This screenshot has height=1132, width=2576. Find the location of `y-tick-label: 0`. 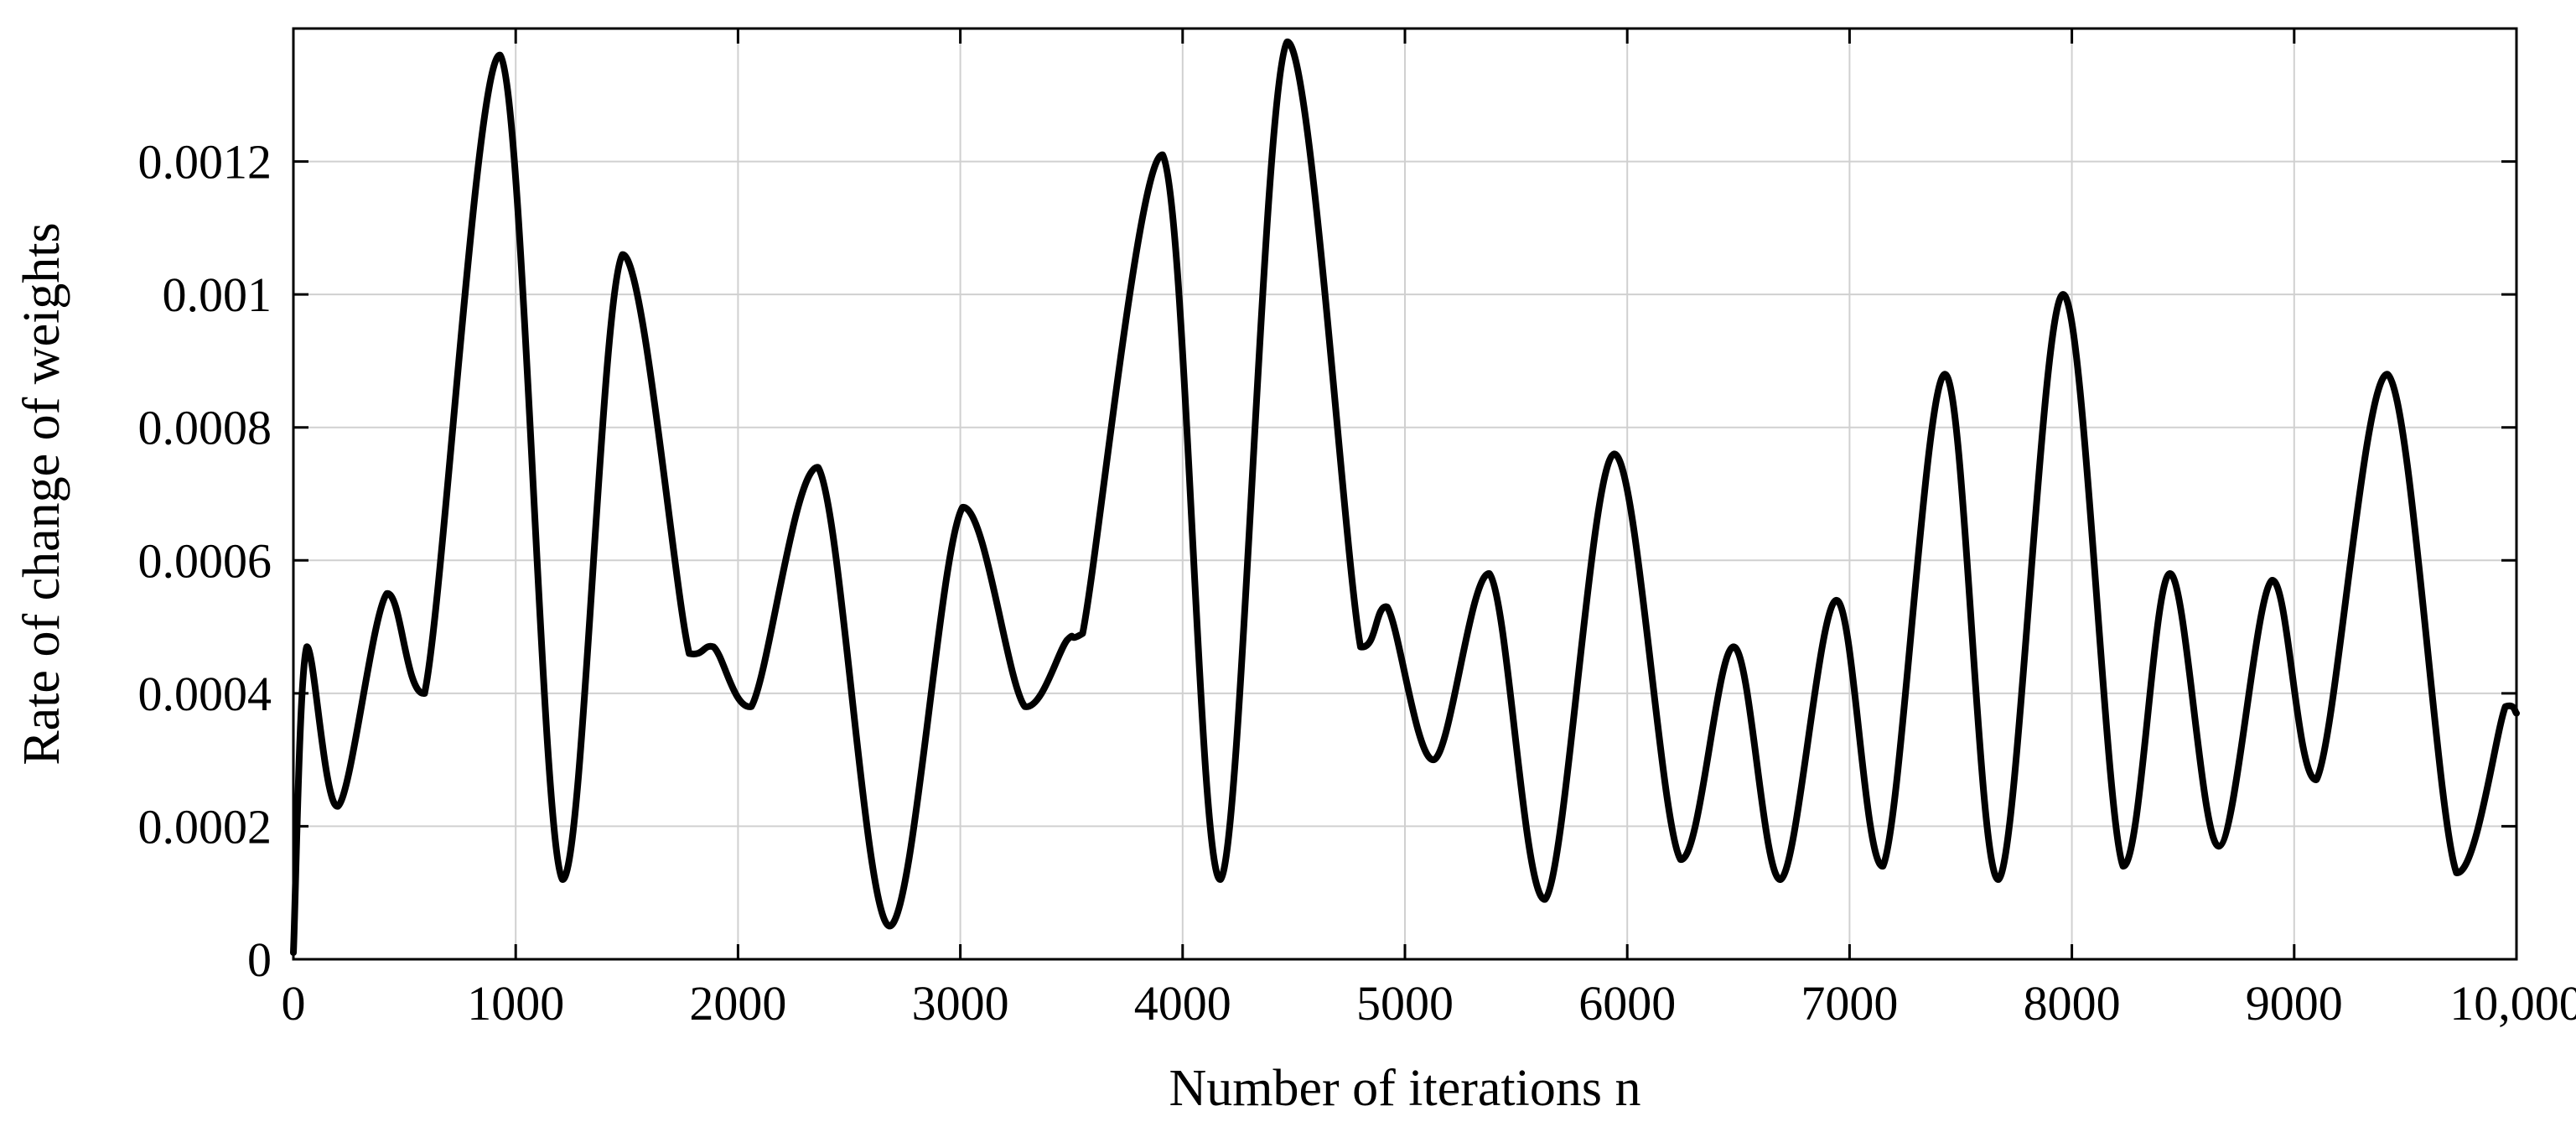

y-tick-label: 0 is located at coordinates (259, 959).